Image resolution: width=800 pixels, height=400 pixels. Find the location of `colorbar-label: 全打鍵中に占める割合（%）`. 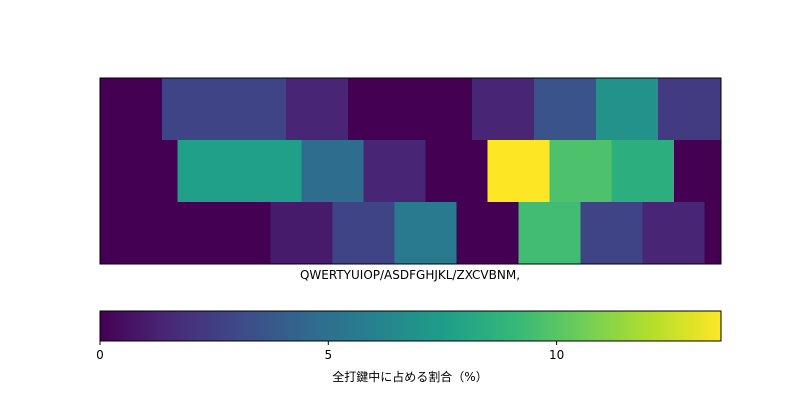

colorbar-label: 全打鍵中に占める割合（%） is located at coordinates (409, 376).